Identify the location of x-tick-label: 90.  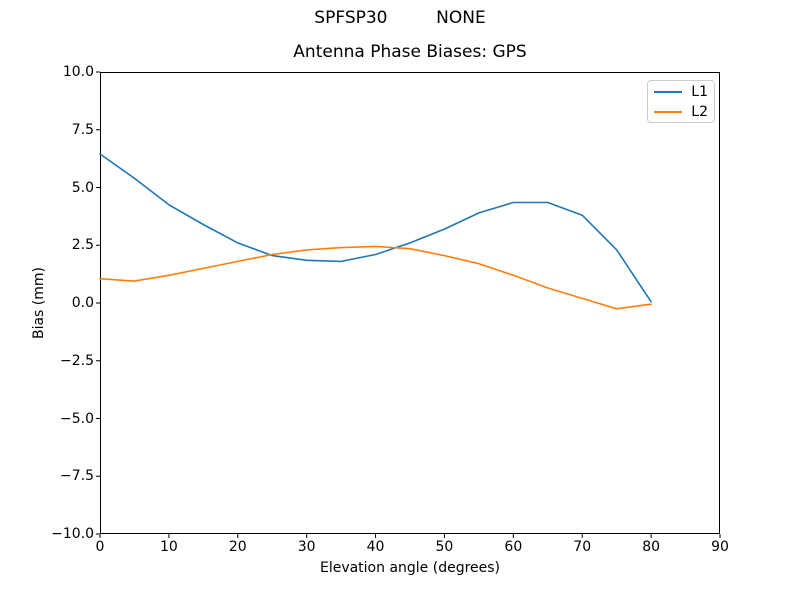
(720, 547).